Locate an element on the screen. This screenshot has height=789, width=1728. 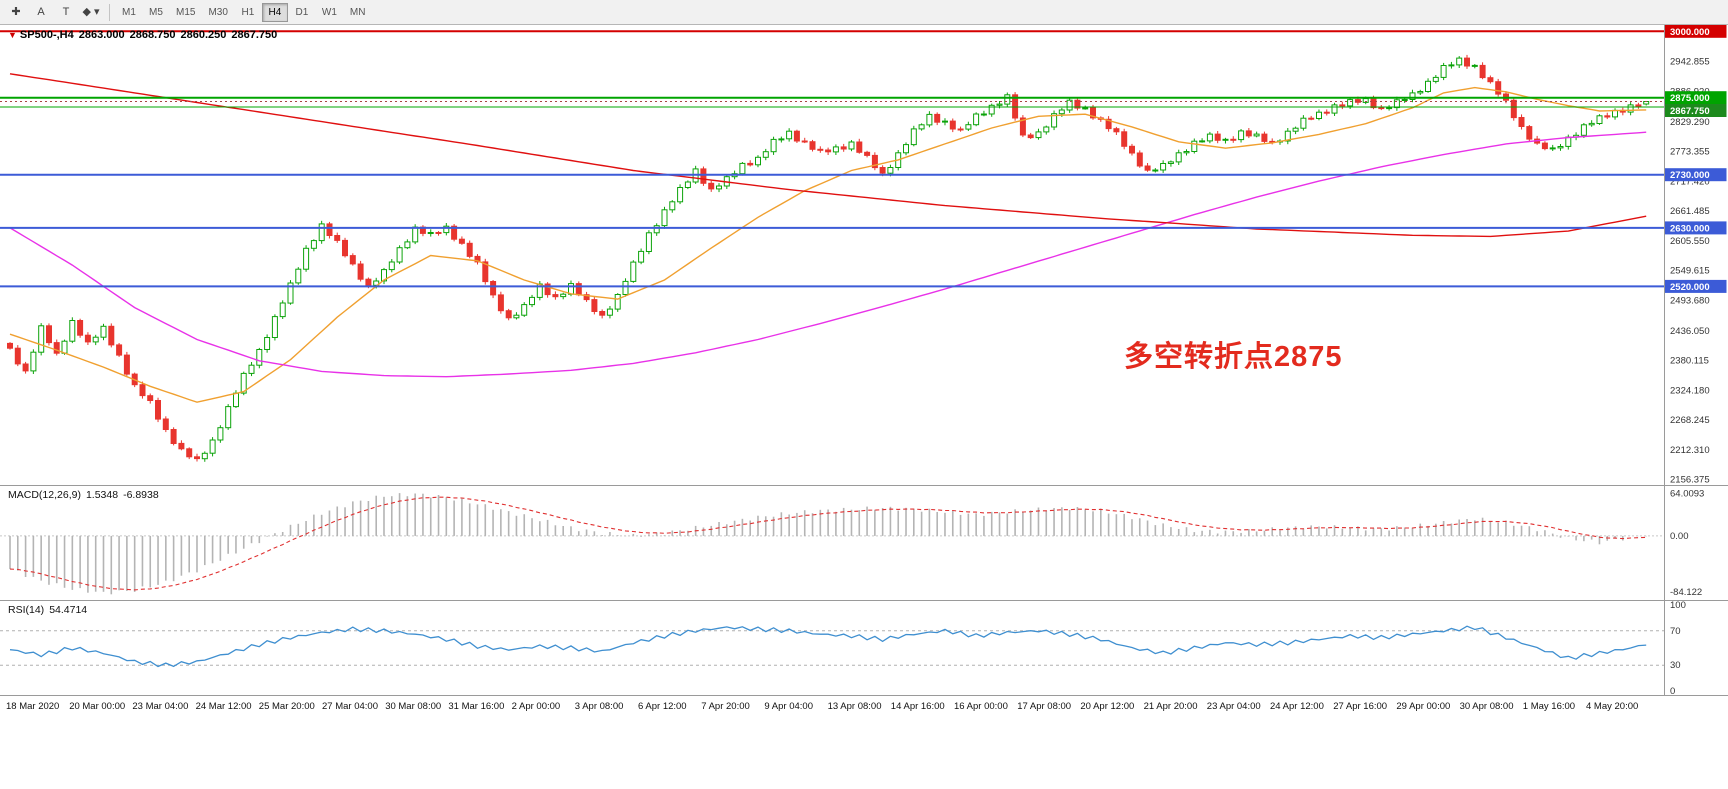
svg-text: 24 Apr 12:00 is located at coordinates (1297, 706).